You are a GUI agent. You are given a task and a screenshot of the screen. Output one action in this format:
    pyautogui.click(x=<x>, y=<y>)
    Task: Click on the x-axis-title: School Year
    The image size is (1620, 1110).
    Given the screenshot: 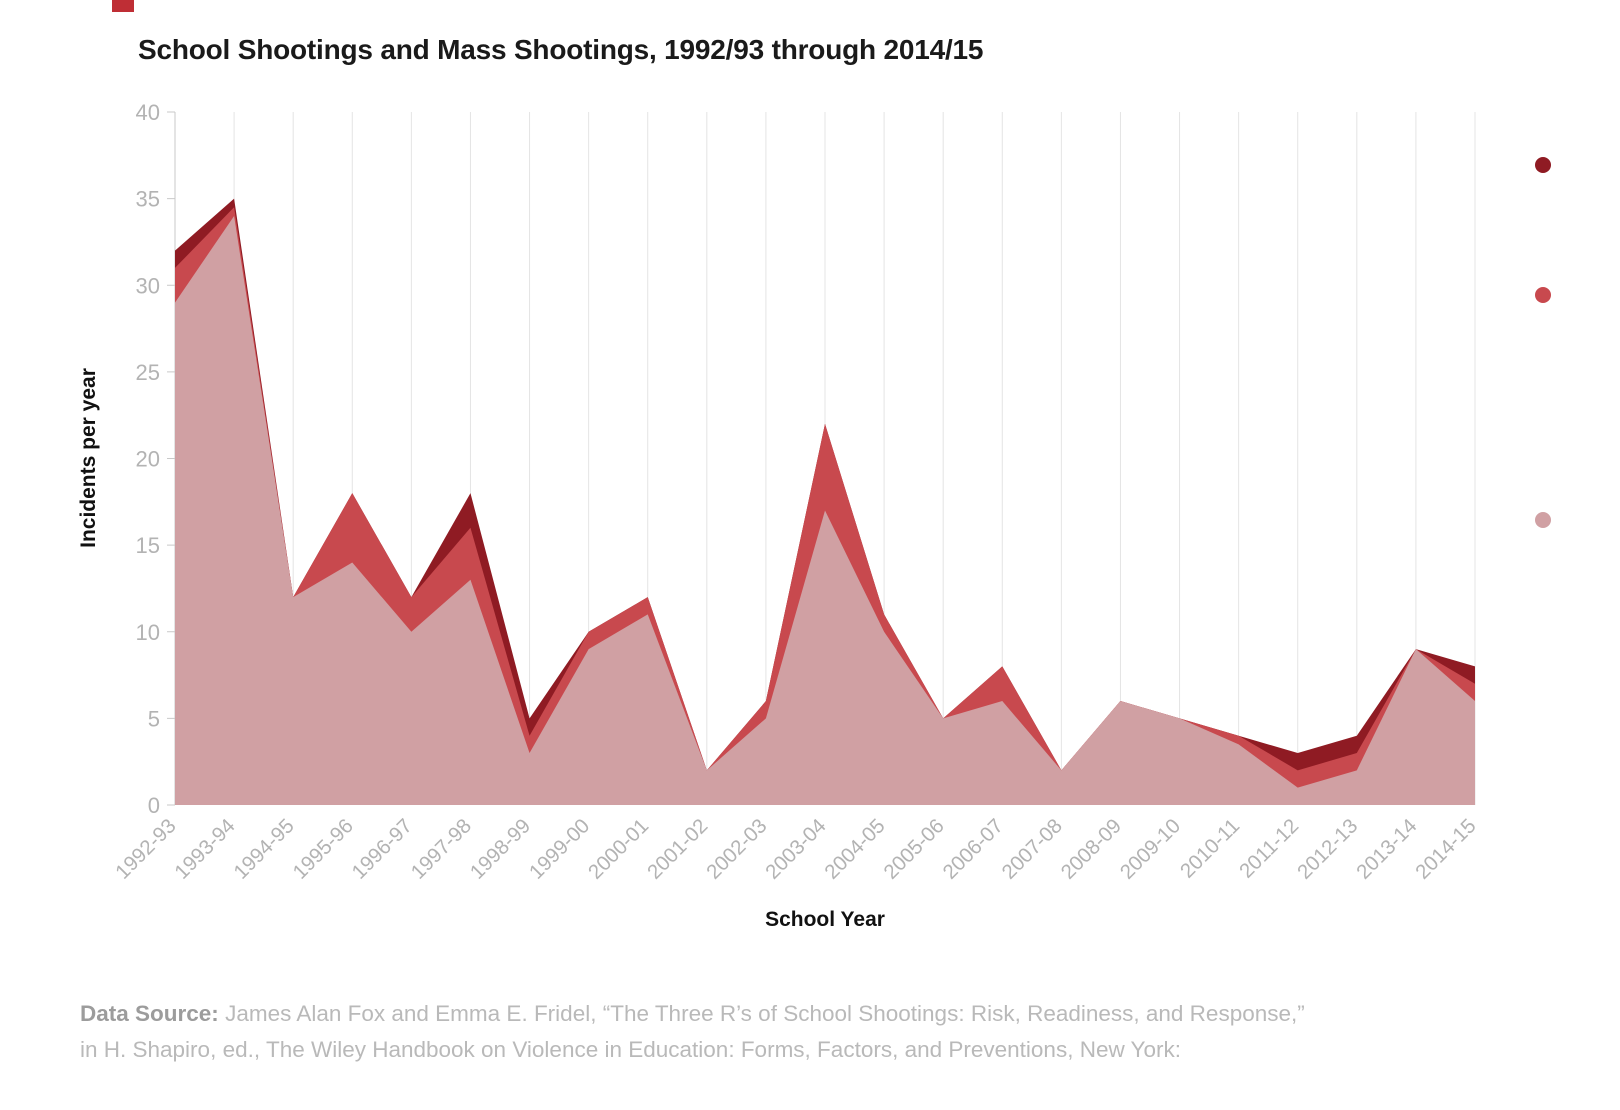 What is the action you would take?
    pyautogui.click(x=825, y=919)
    